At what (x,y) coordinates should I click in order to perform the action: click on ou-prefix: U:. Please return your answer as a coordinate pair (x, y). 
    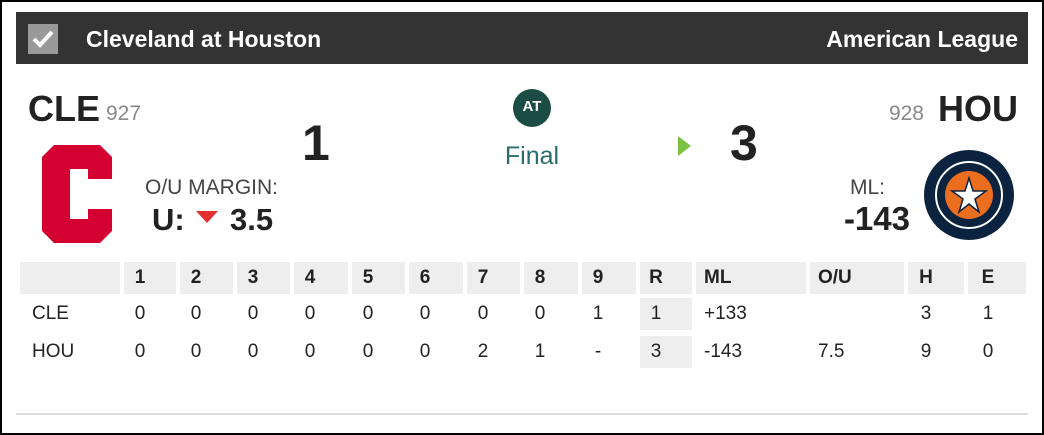
    Looking at the image, I should click on (168, 219).